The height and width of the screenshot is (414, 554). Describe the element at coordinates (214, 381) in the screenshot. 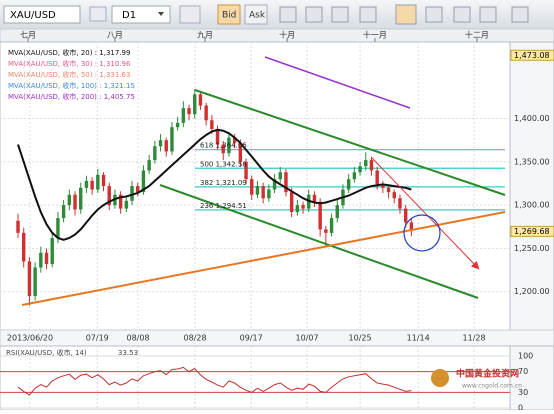

I see `rsi-line` at that location.